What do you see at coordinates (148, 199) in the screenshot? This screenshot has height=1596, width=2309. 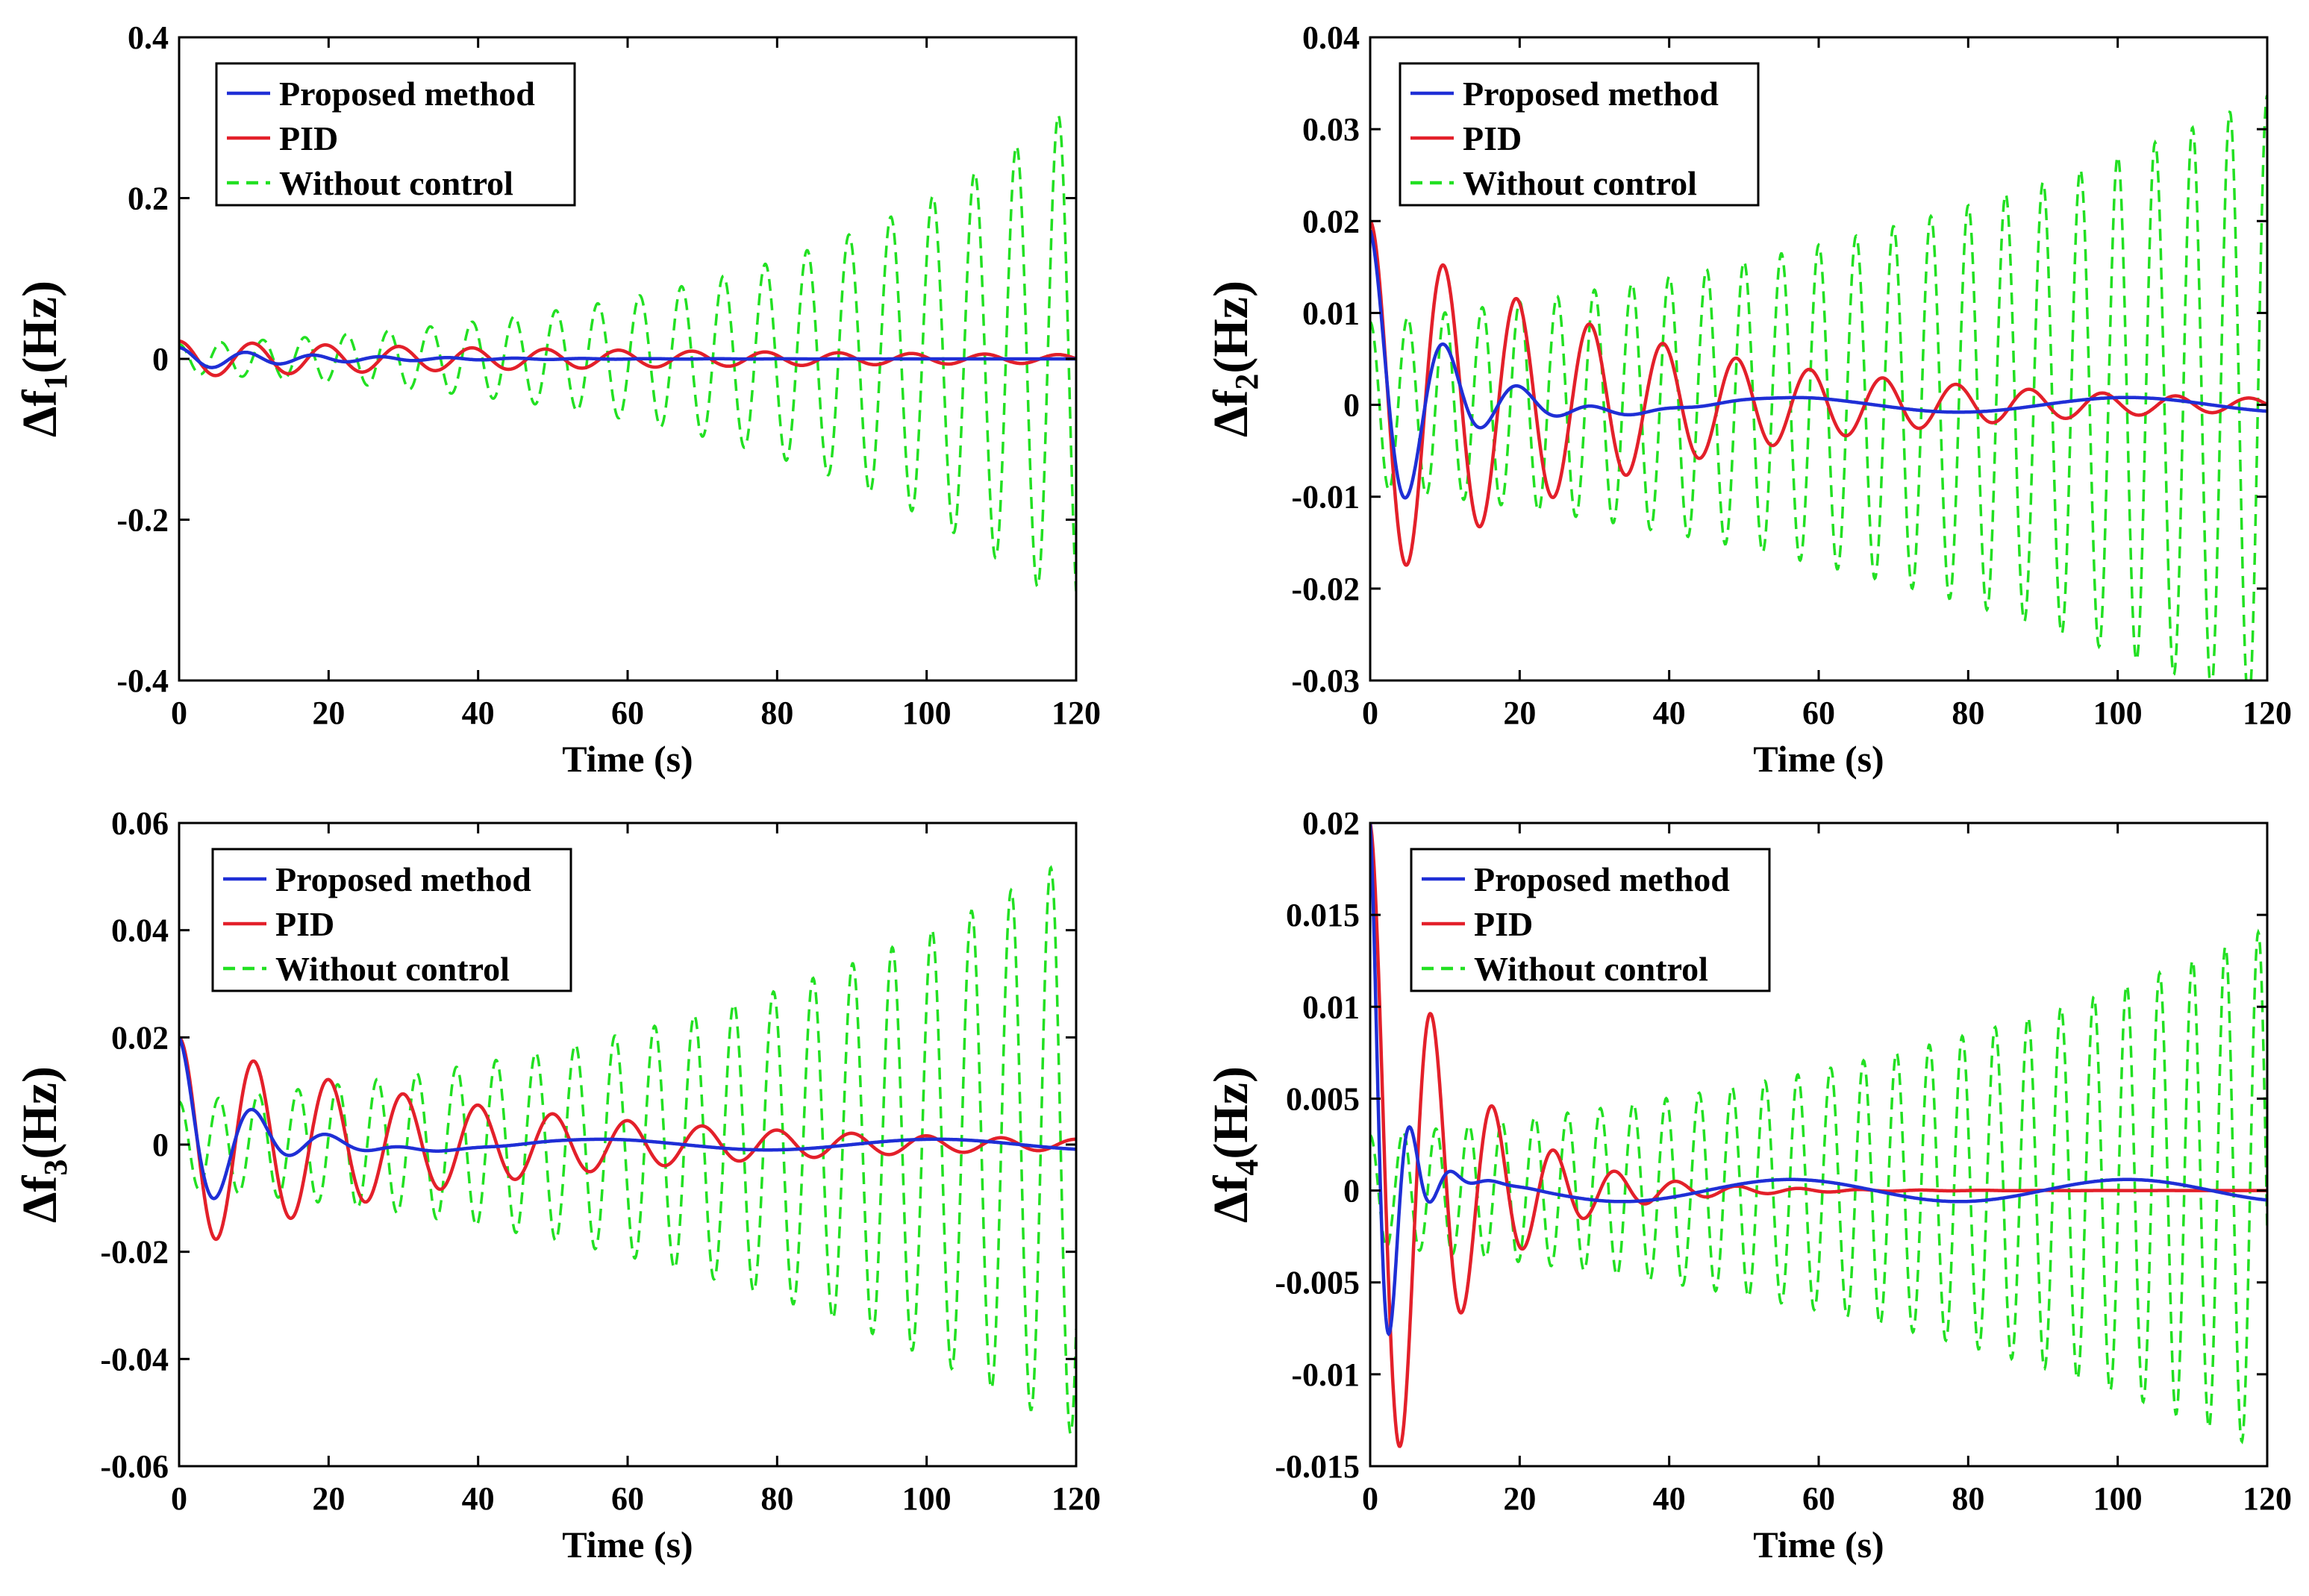 I see `y-tick-label: 0.2` at bounding box center [148, 199].